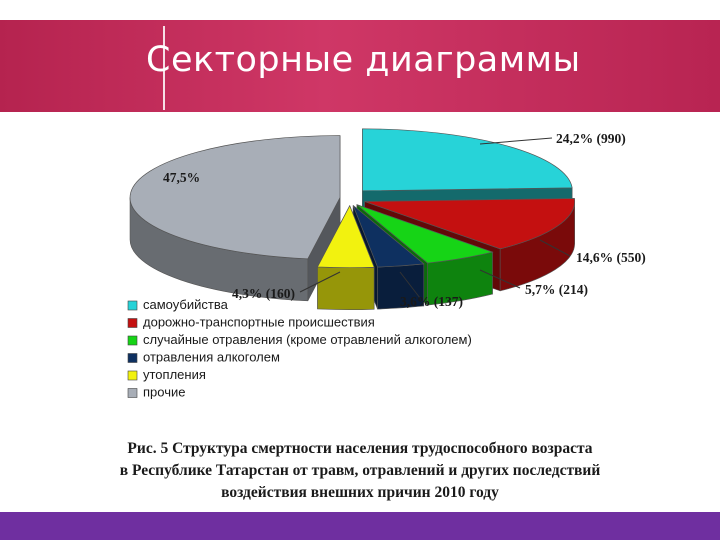 The image size is (720, 540). Describe the element at coordinates (611, 257) in the screenshot. I see `data-label-2: 14,6% (550)` at that location.